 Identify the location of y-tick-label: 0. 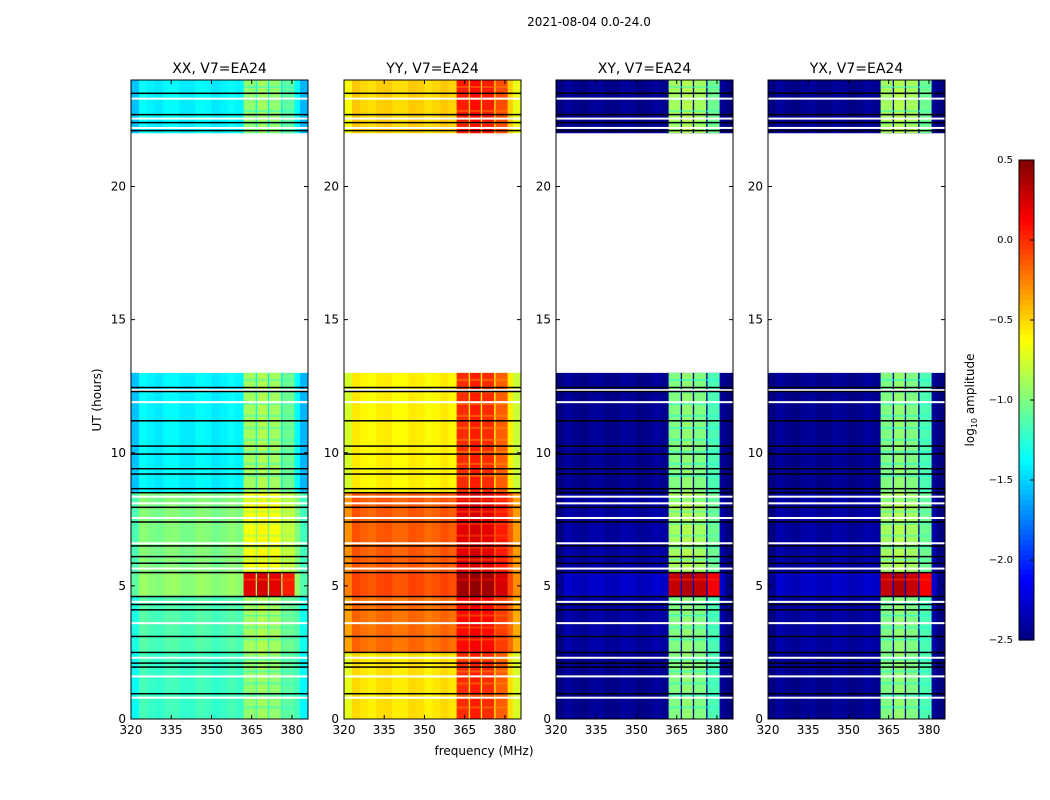
(335, 719).